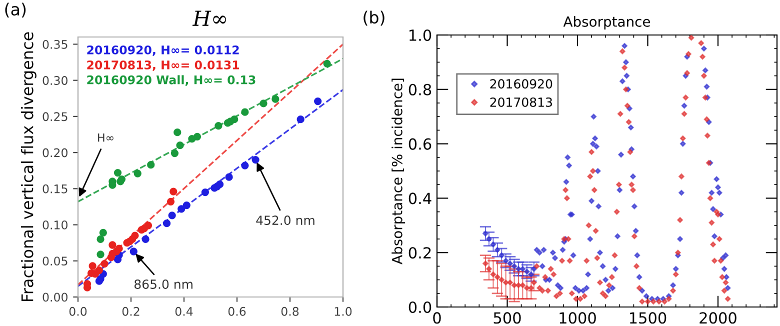 This screenshot has height=326, width=780. Describe the element at coordinates (55, 80) in the screenshot. I see `y-tick-label: 0.30` at that location.